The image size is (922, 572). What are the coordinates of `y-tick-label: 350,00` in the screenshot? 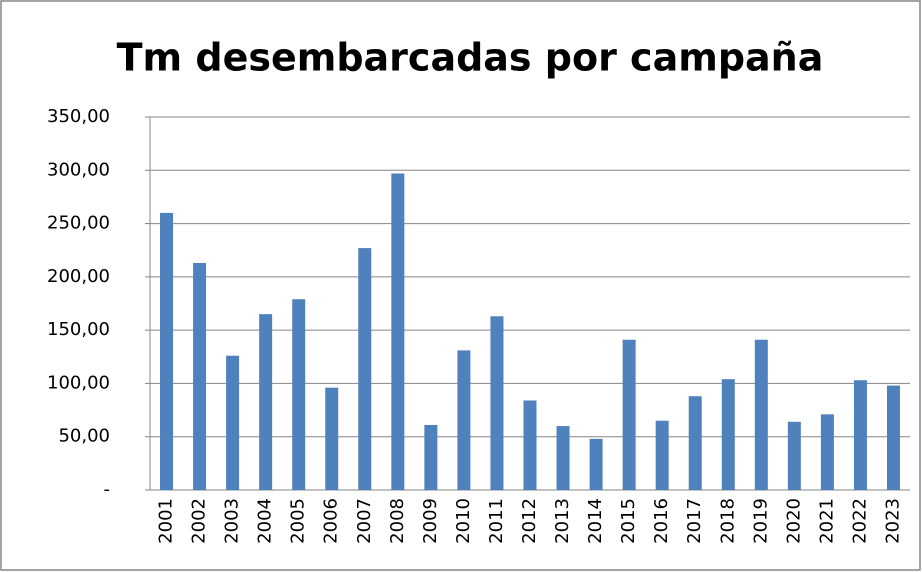 It's located at (78, 116).